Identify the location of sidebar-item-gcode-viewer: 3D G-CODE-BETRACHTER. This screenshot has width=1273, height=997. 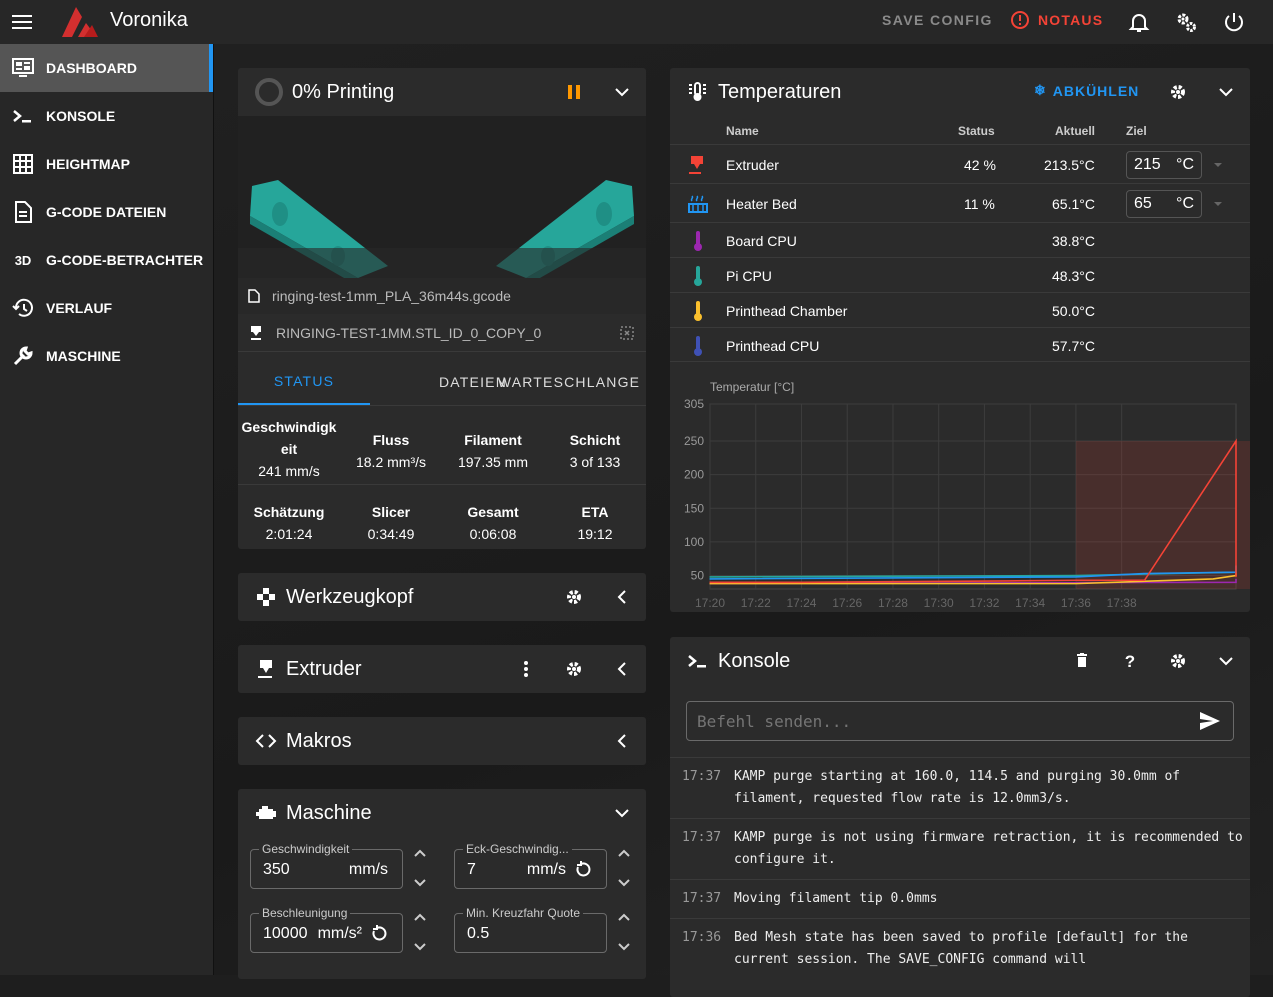
(106, 260).